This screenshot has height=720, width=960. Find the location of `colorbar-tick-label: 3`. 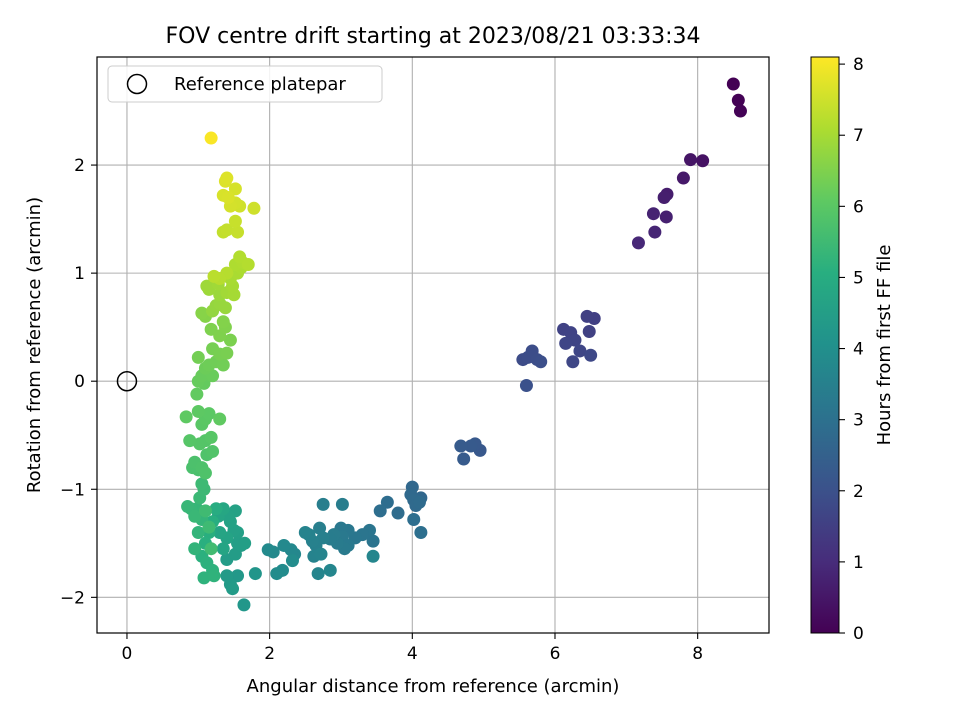

colorbar-tick-label: 3 is located at coordinates (858, 421).